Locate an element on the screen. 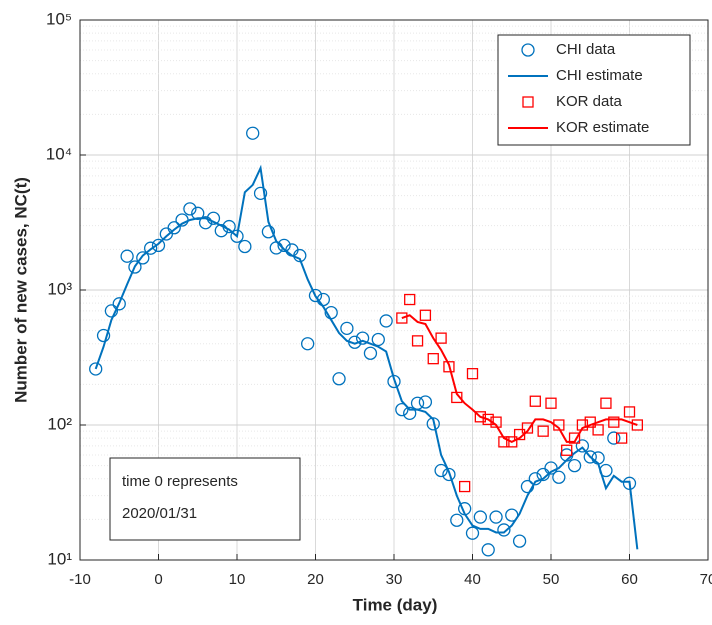  y-tick-label: 10⁴ is located at coordinates (59, 153).